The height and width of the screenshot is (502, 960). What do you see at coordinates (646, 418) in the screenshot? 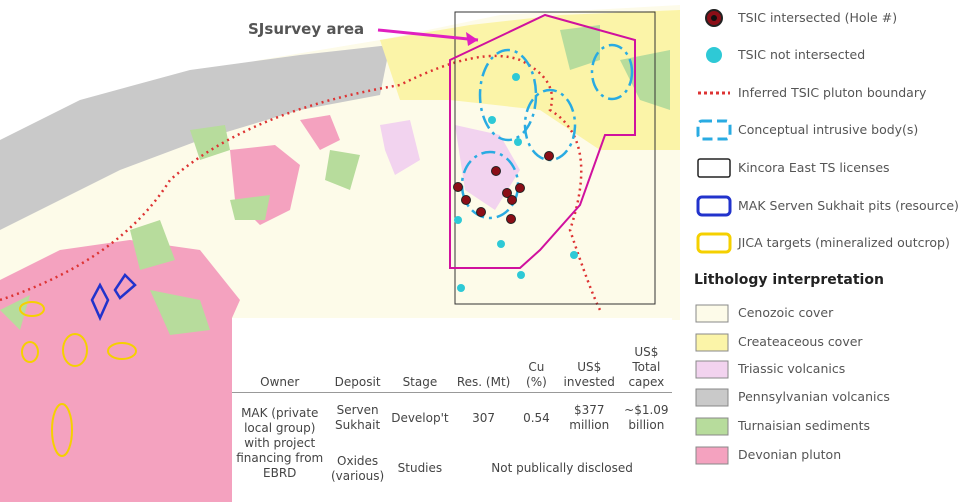
I see `cell: ~$1.09 billion` at bounding box center [646, 418].